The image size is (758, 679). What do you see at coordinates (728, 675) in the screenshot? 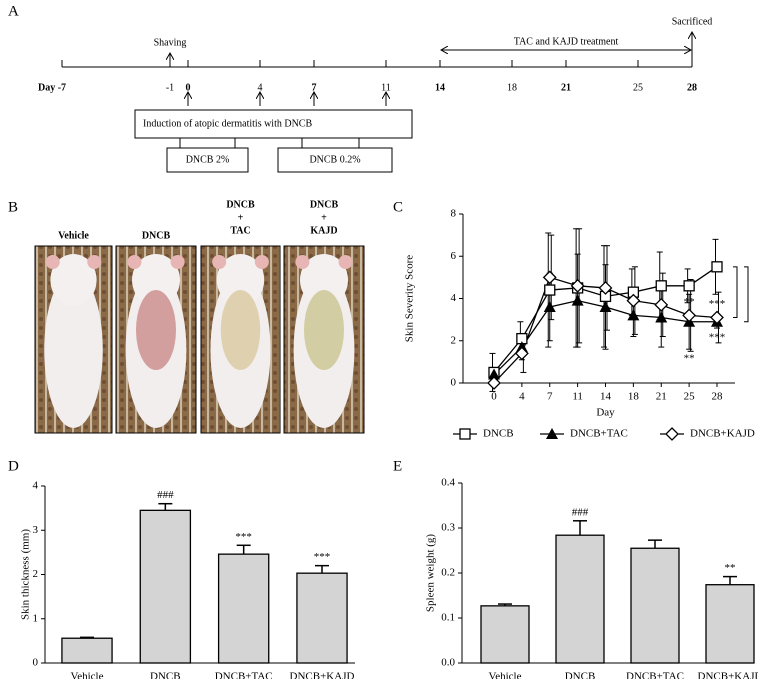
I see `x-tick-label: DNCB+KAJD` at bounding box center [728, 675].